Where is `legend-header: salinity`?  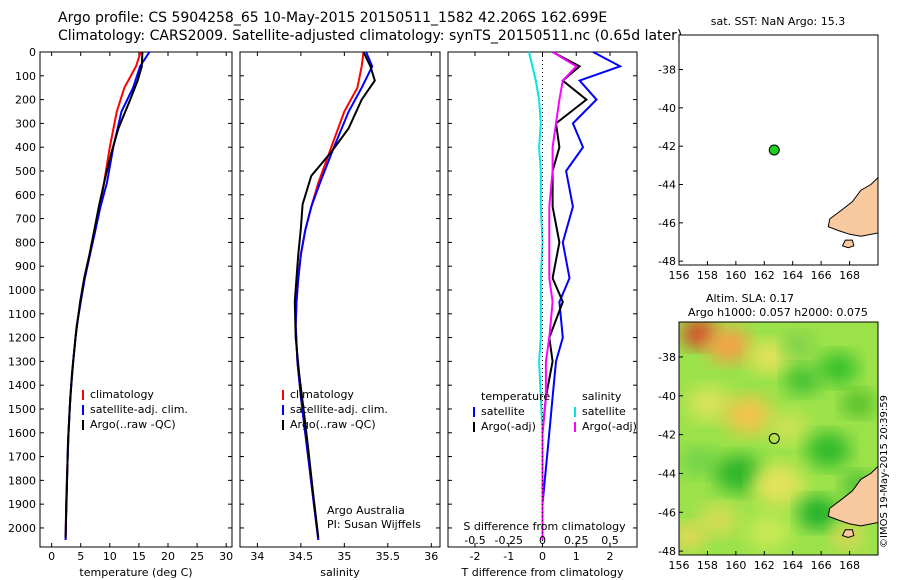 legend-header: salinity is located at coordinates (602, 396).